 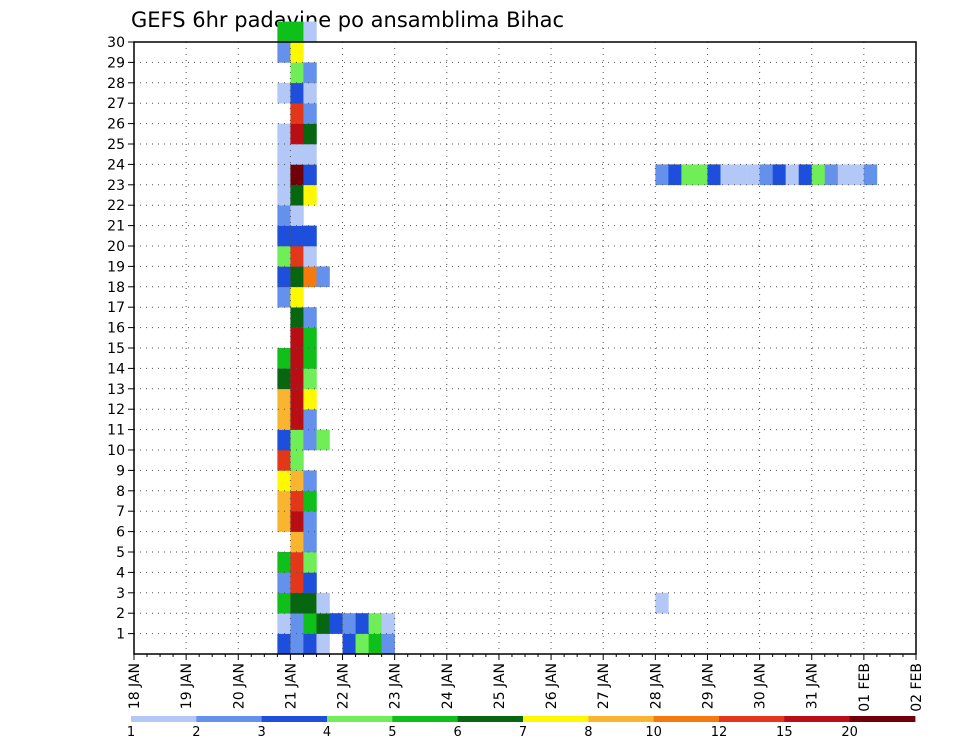 What do you see at coordinates (116, 63) in the screenshot?
I see `y-tick-label: 29` at bounding box center [116, 63].